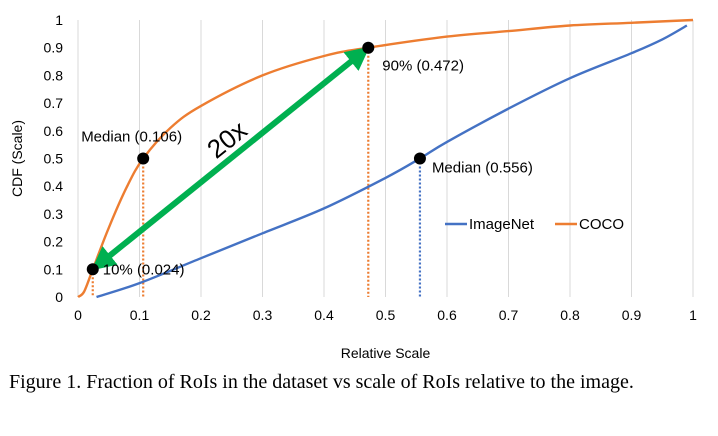 The height and width of the screenshot is (436, 718). I want to click on x-axis-title: Relative Scale, so click(386, 353).